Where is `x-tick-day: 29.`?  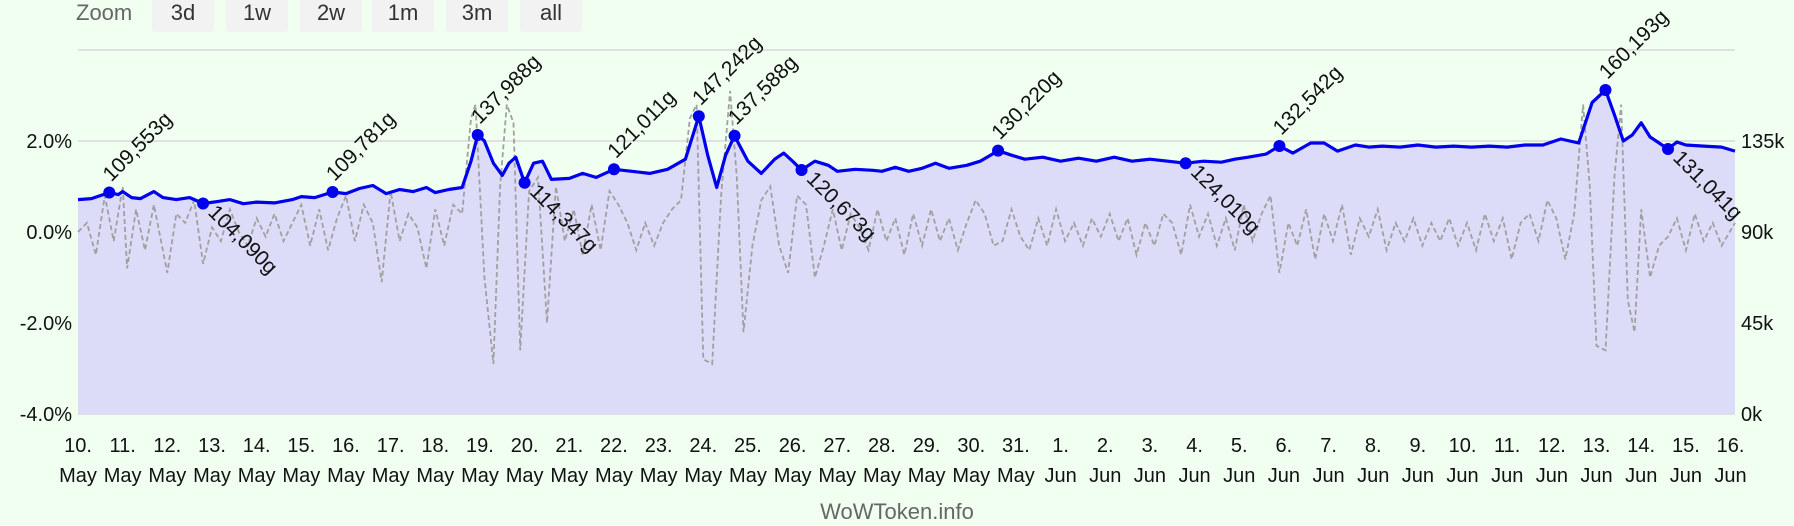 x-tick-day: 29. is located at coordinates (927, 446).